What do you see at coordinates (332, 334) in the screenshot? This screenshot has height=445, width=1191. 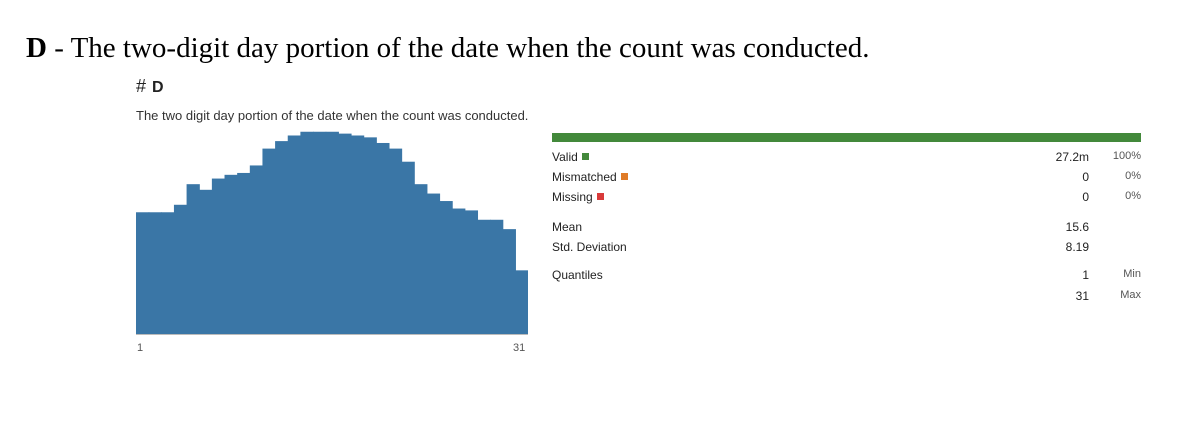 I see `histogram-x-axis` at bounding box center [332, 334].